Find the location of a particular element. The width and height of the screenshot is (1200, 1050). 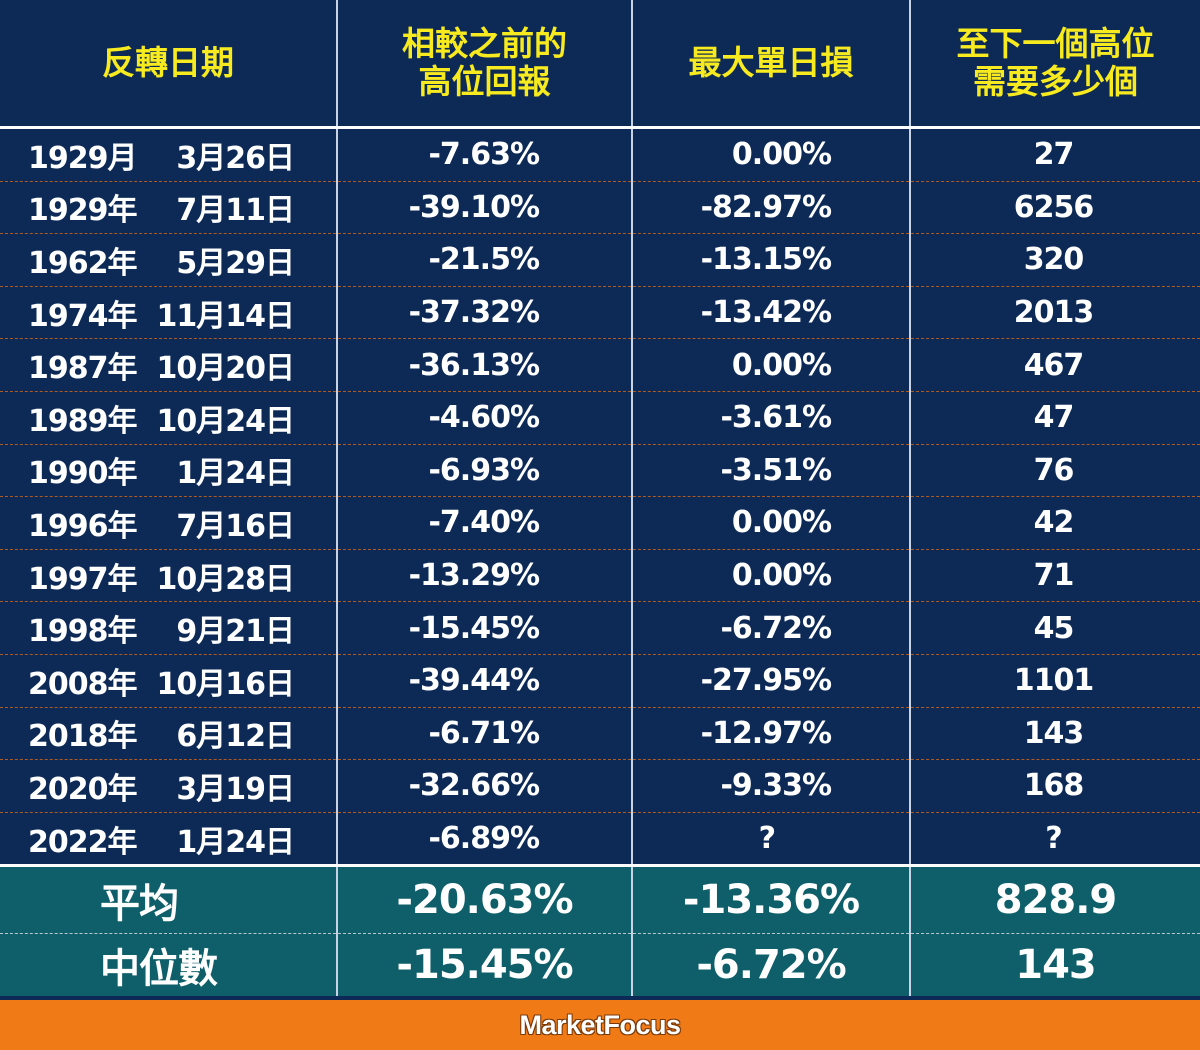

table-row: 1987年 10月20日 -36.13% 0.00% 467 is located at coordinates (600, 365).